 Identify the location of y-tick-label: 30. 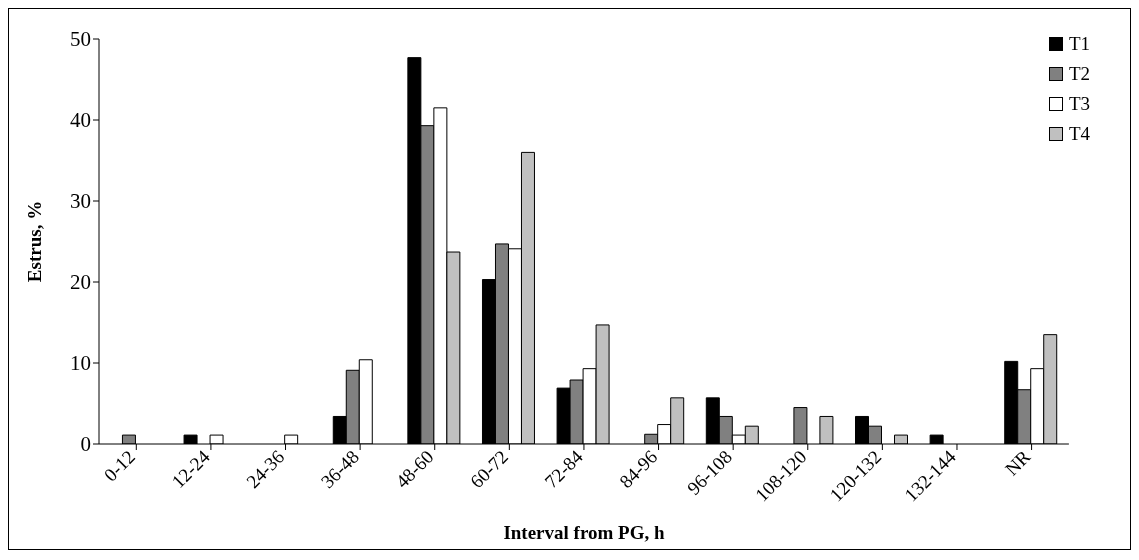
(80, 201).